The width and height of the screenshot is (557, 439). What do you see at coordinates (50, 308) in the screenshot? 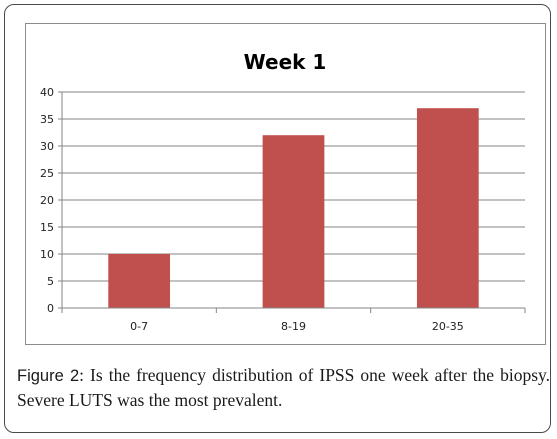
I see `y-tick-label: 0` at bounding box center [50, 308].